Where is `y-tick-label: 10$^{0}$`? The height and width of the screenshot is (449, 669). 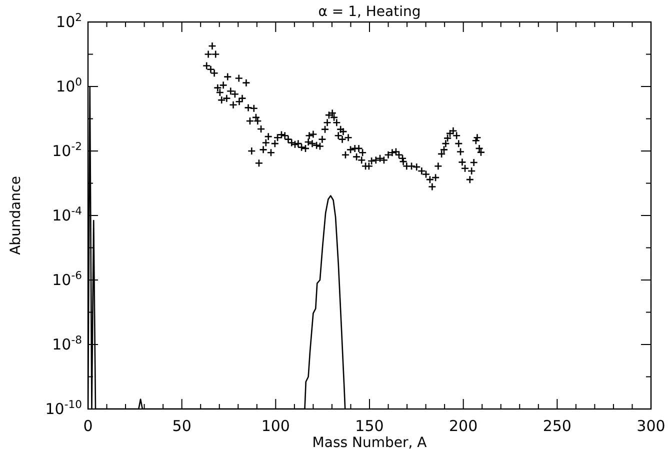
y-tick-label: 10$^{0}$ is located at coordinates (69, 85).